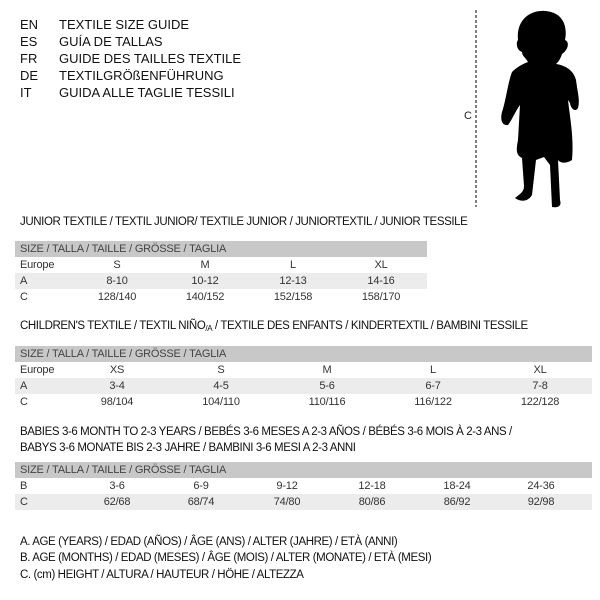 This screenshot has width=600, height=600. I want to click on table-cell: 24-36, so click(541, 486).